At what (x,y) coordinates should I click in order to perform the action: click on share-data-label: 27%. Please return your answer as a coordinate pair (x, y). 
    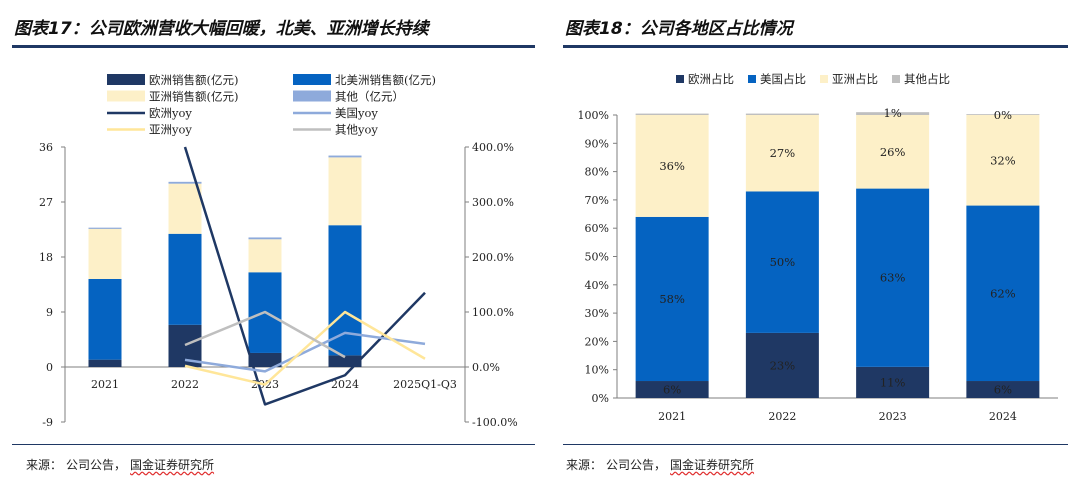
    Looking at the image, I should click on (783, 153).